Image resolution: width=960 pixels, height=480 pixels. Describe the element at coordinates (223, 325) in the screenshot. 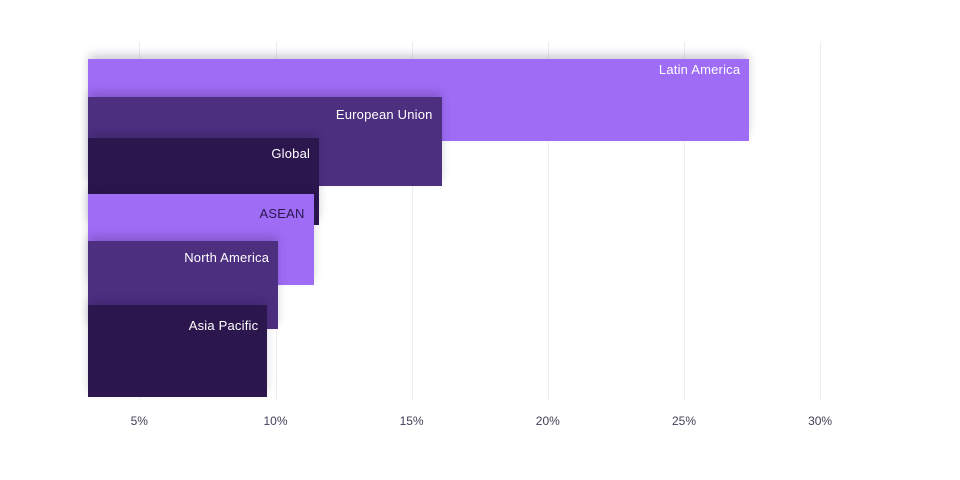

I see `bar-label-asia-pacific: Asia Pacific` at that location.